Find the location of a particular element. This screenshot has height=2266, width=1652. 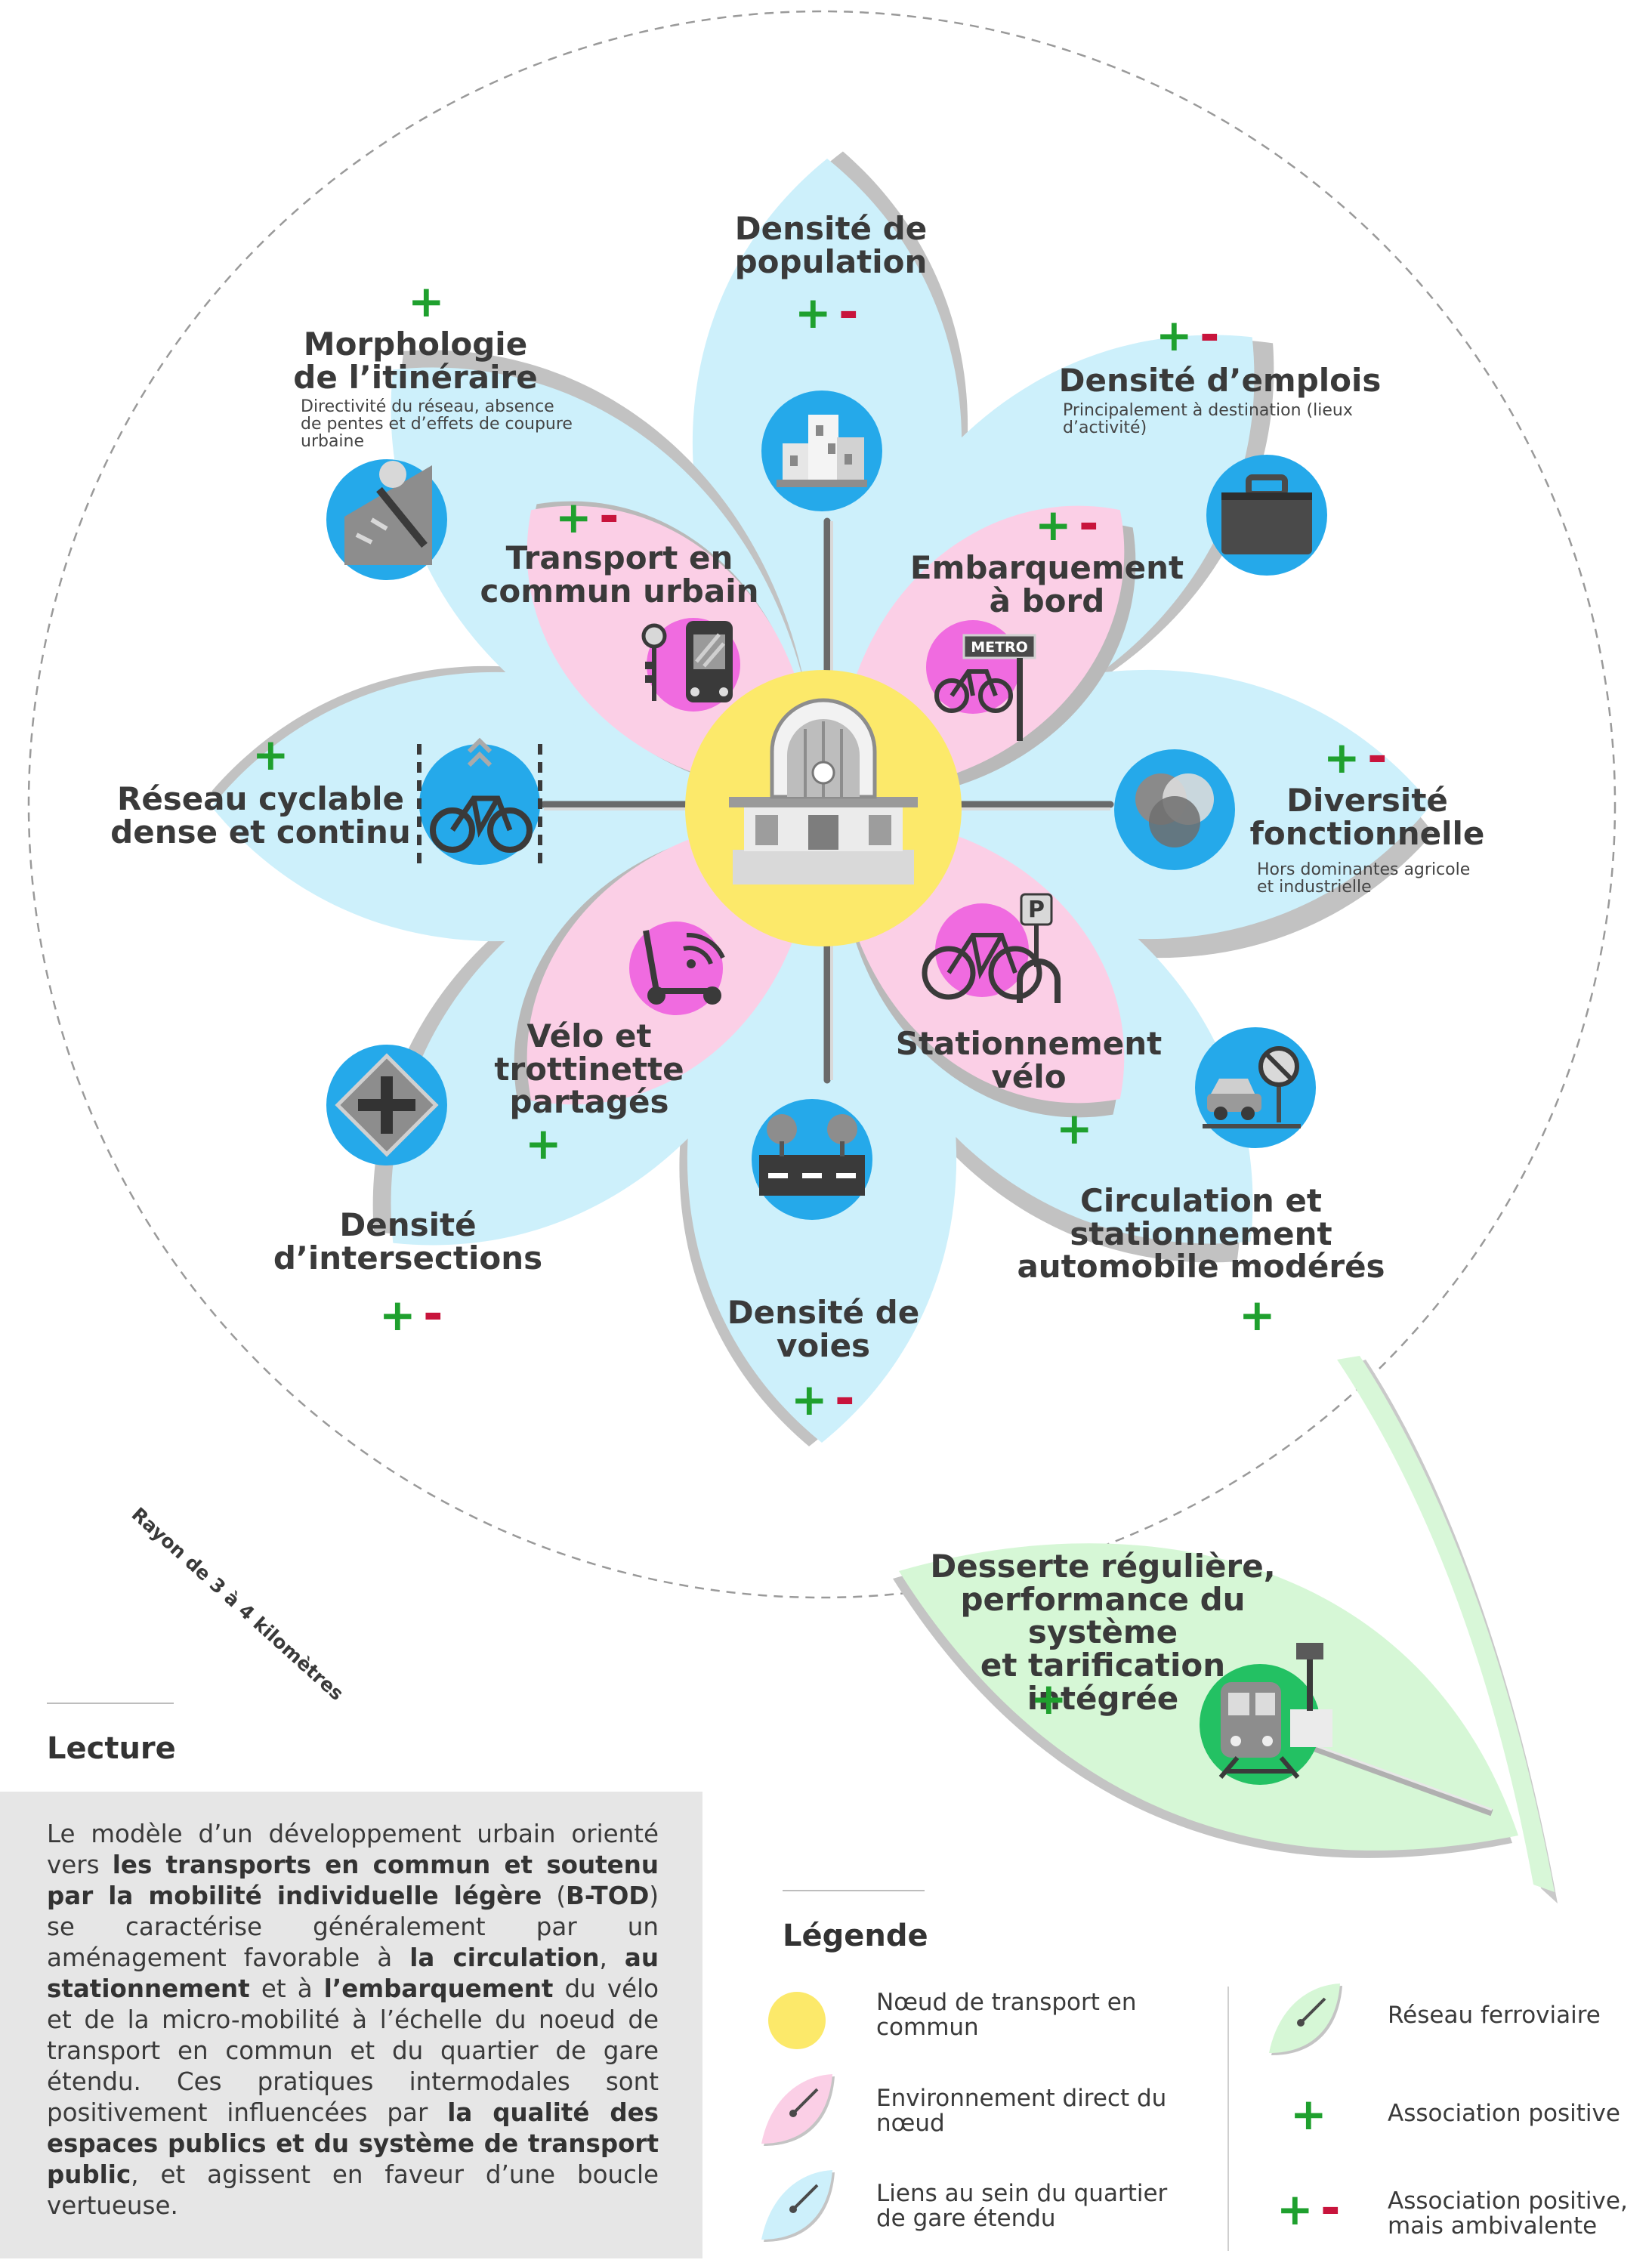

plus-emplois: + is located at coordinates (1174, 335).